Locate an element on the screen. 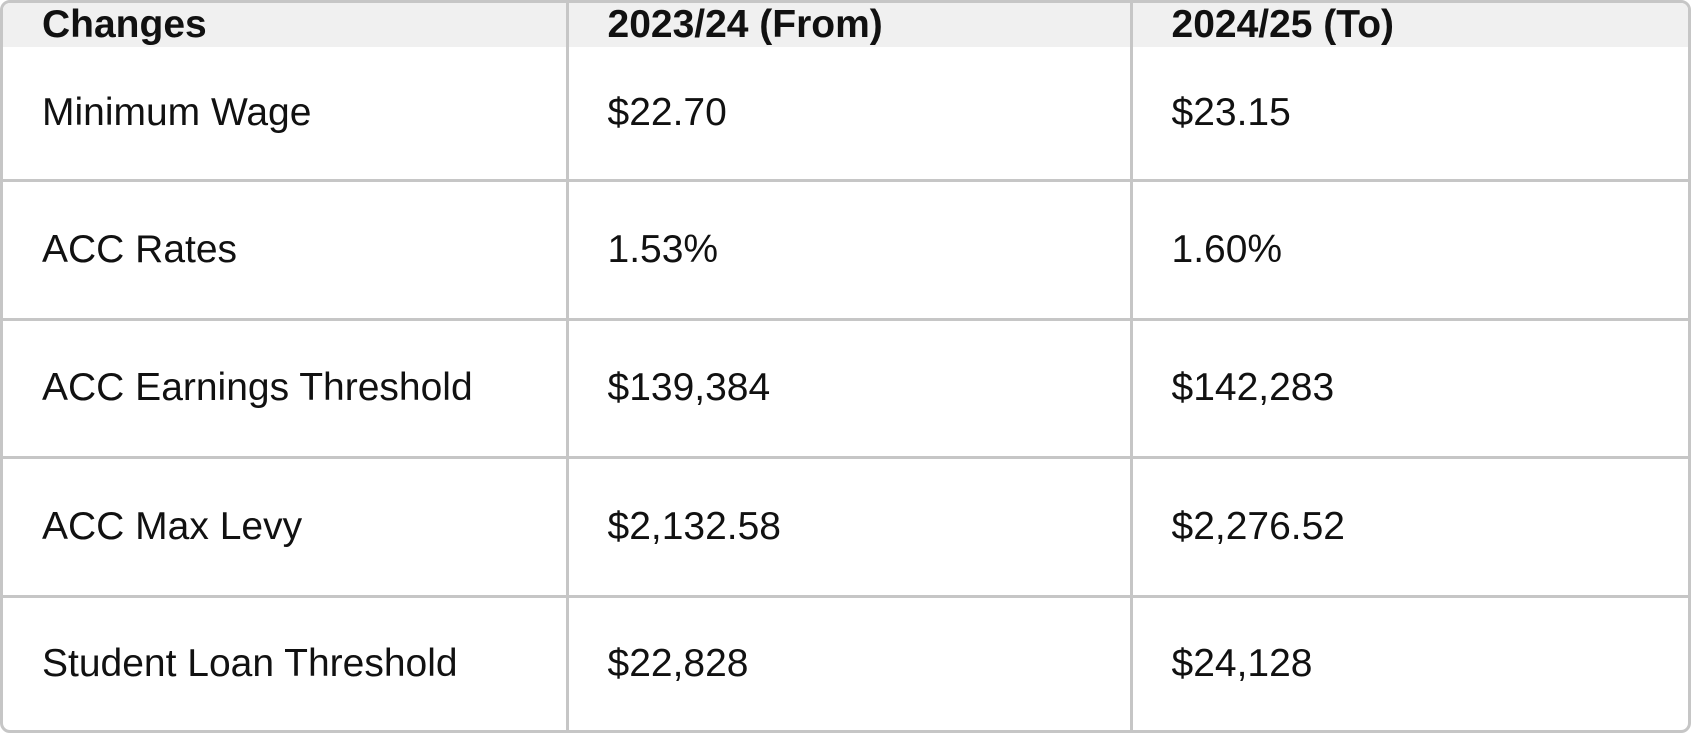  header-cell: 2024/25 (To) is located at coordinates (1408, 25).